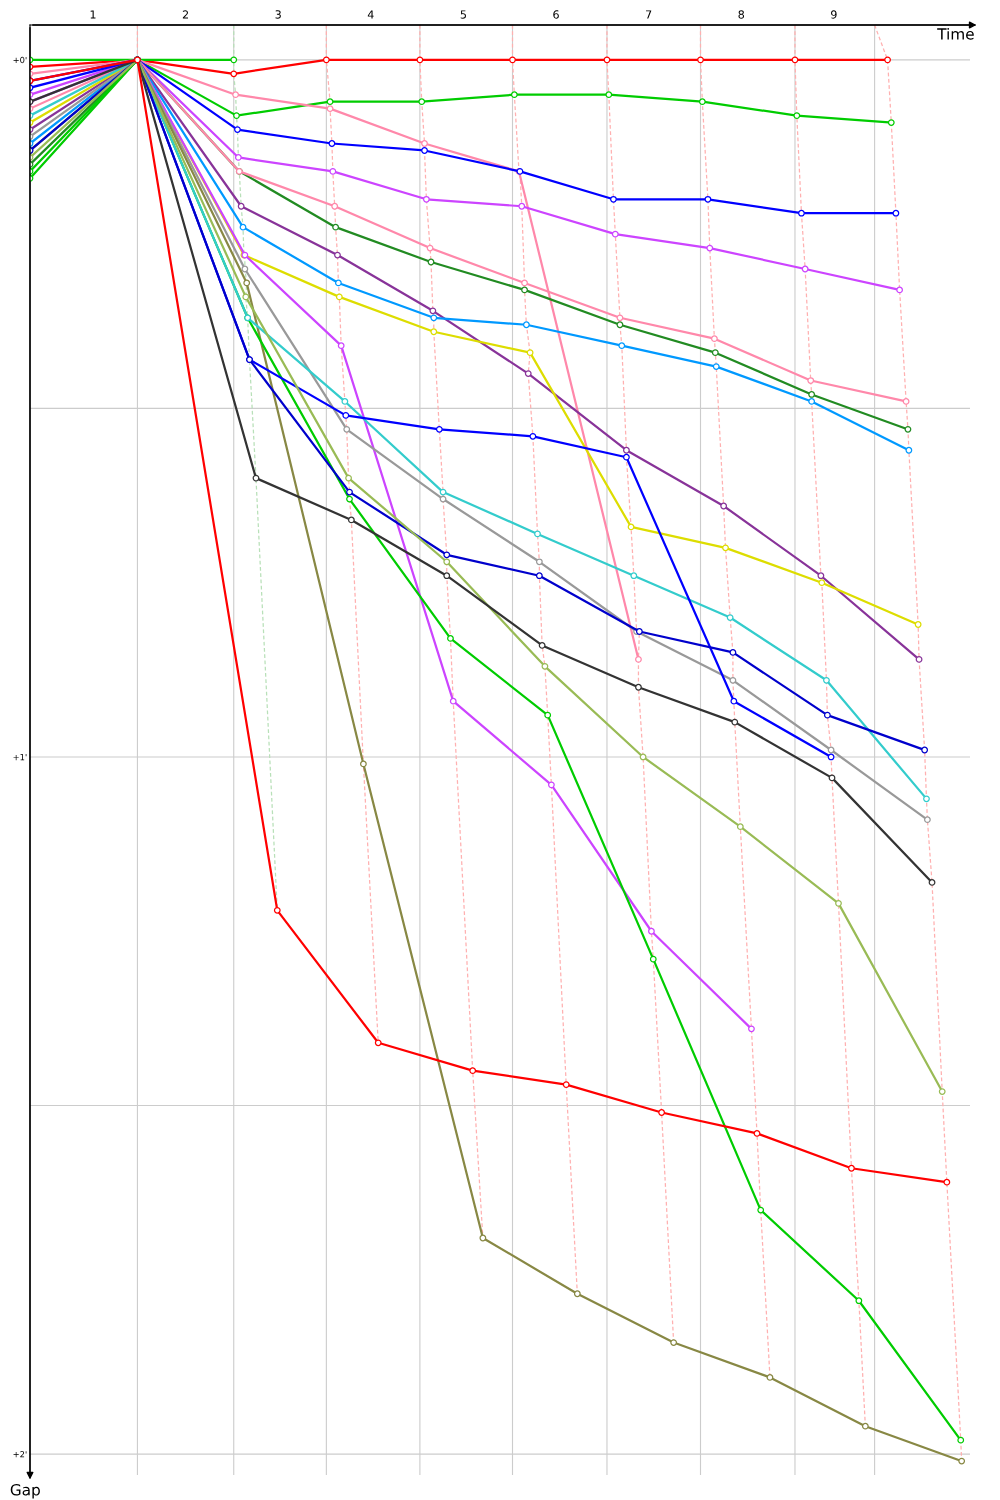  What do you see at coordinates (20, 1454) in the screenshot?
I see `y-tick-label: +2'` at bounding box center [20, 1454].